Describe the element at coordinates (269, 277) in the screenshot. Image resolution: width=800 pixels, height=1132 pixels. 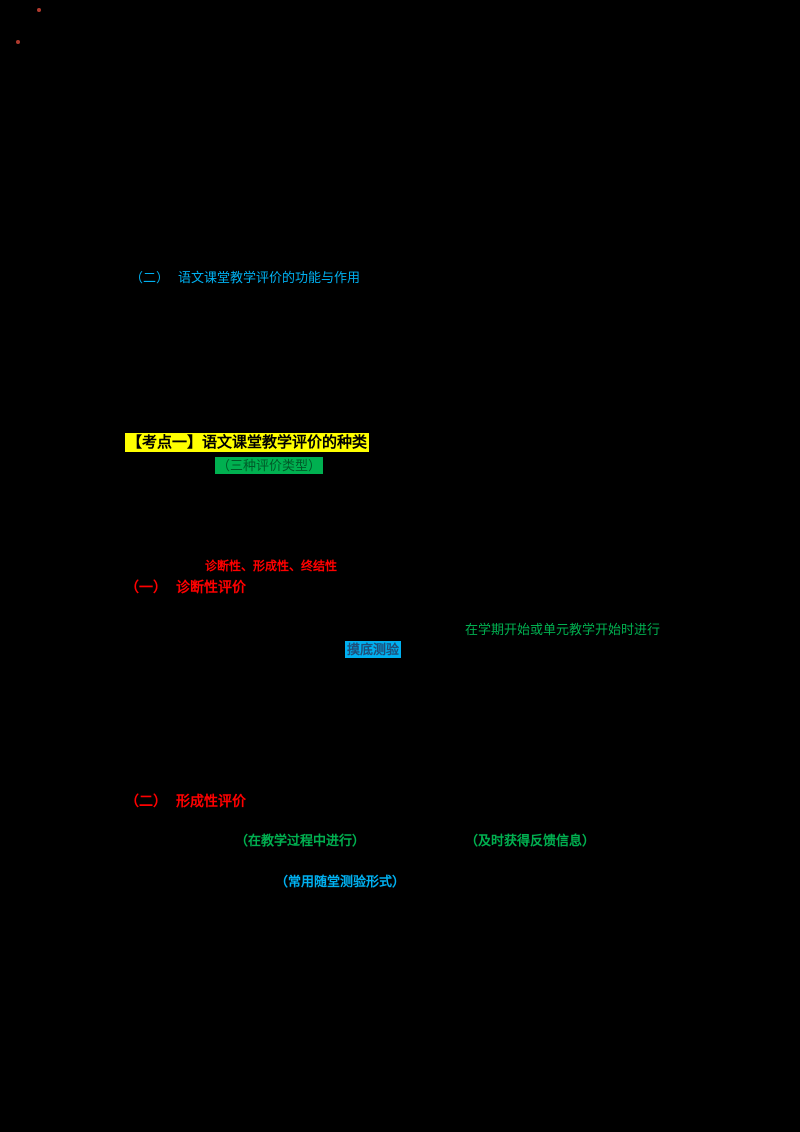
I see `section-2-title: 语文课堂教学评价的功能与作用` at that location.